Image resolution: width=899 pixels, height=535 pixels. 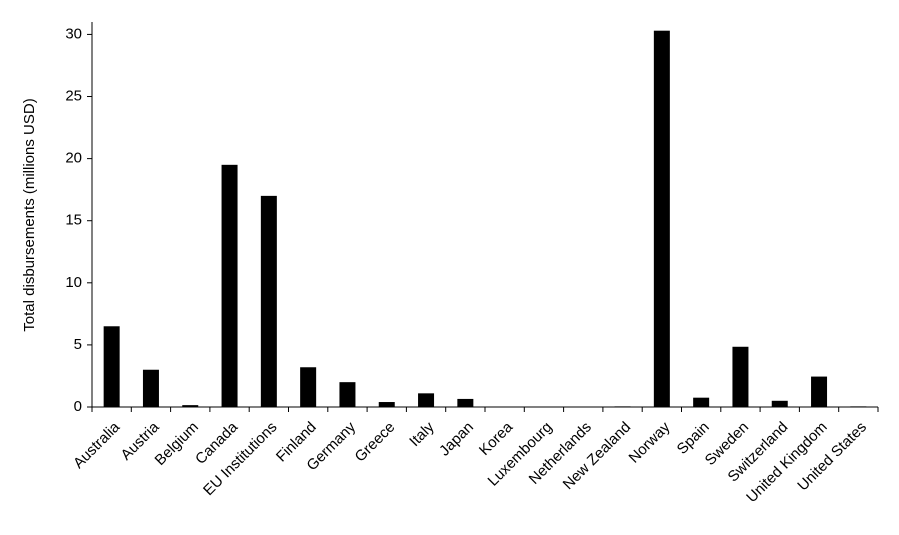 What do you see at coordinates (422, 434) in the screenshot?
I see `x-tick-label: Italy` at bounding box center [422, 434].